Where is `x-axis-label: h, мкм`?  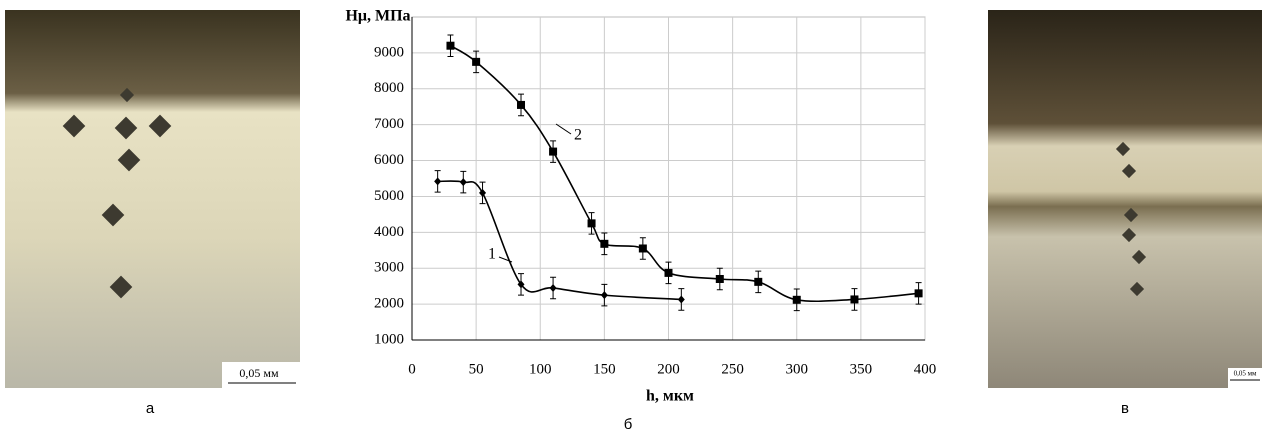
x-axis-label: h, мкм is located at coordinates (670, 396).